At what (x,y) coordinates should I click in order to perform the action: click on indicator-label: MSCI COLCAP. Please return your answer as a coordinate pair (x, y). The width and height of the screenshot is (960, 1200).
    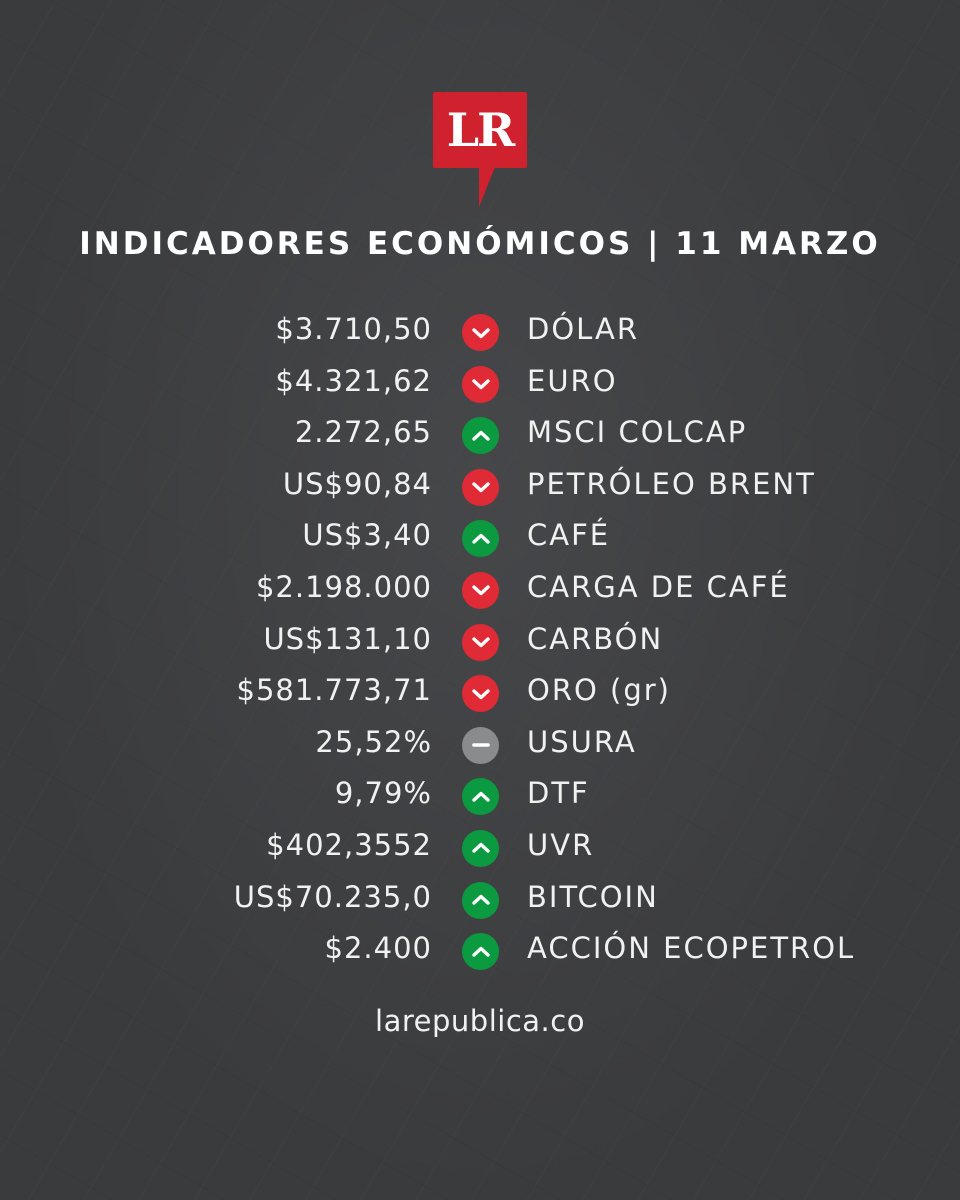
    Looking at the image, I should click on (637, 432).